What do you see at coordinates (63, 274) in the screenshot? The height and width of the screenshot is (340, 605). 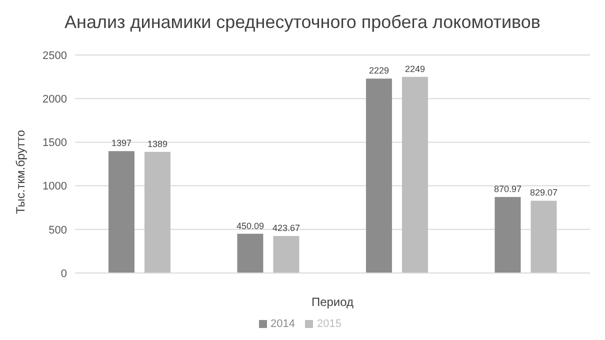 I see `y-tick-label: 0` at bounding box center [63, 274].